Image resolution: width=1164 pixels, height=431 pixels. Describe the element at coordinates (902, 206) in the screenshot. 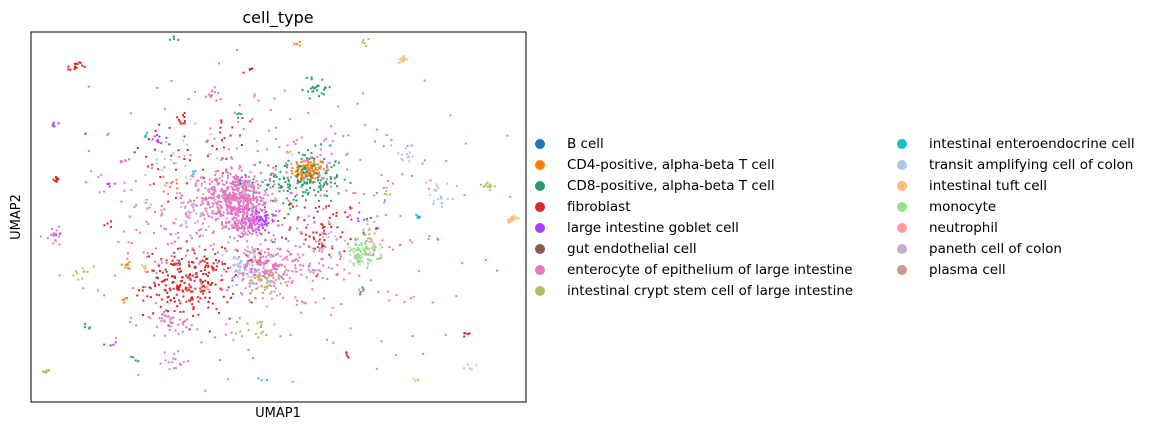

I see `legend-marker` at that location.